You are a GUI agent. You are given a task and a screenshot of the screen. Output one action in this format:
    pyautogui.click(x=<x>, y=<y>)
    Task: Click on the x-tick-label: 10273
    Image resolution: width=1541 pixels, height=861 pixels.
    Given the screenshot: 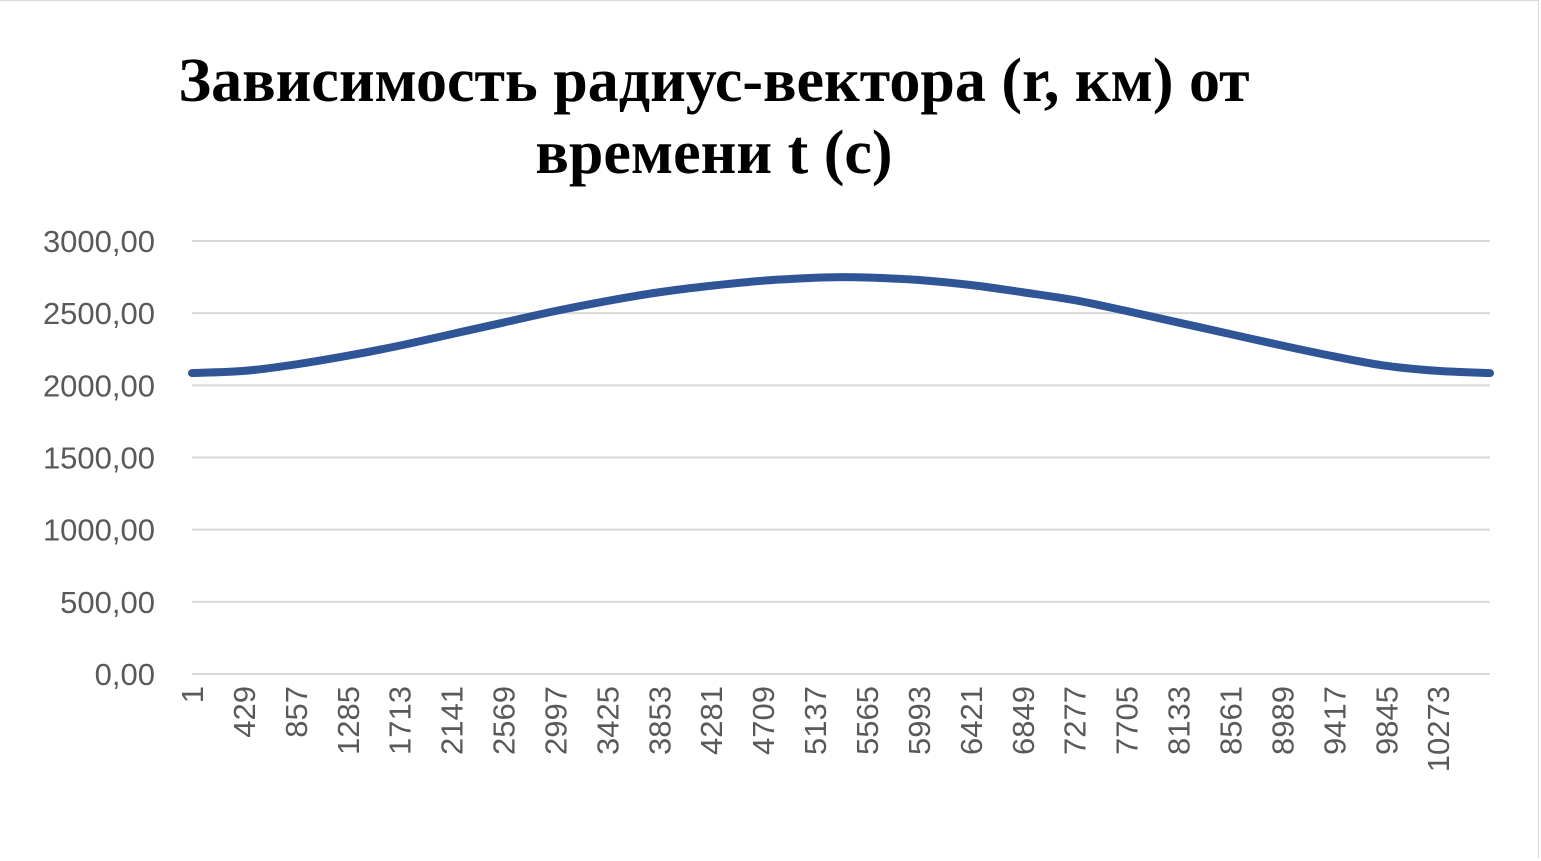 What is the action you would take?
    pyautogui.click(x=1438, y=729)
    